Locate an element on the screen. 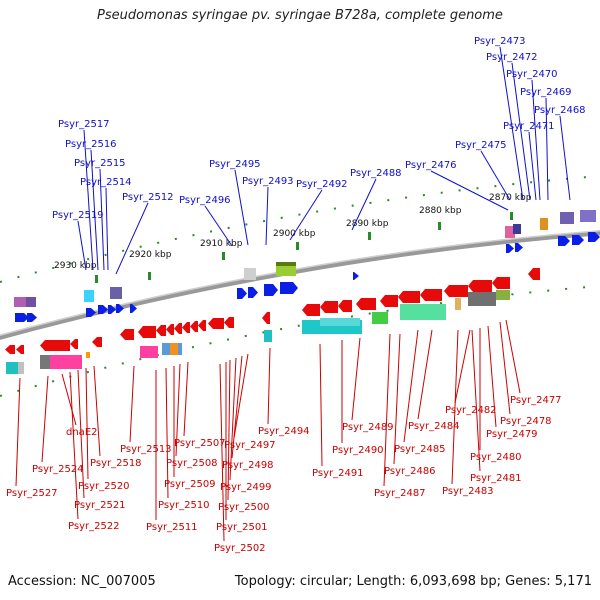 This screenshot has width=600, height=600. reverse-gene-label: Psyr_2524 is located at coordinates (58, 469).